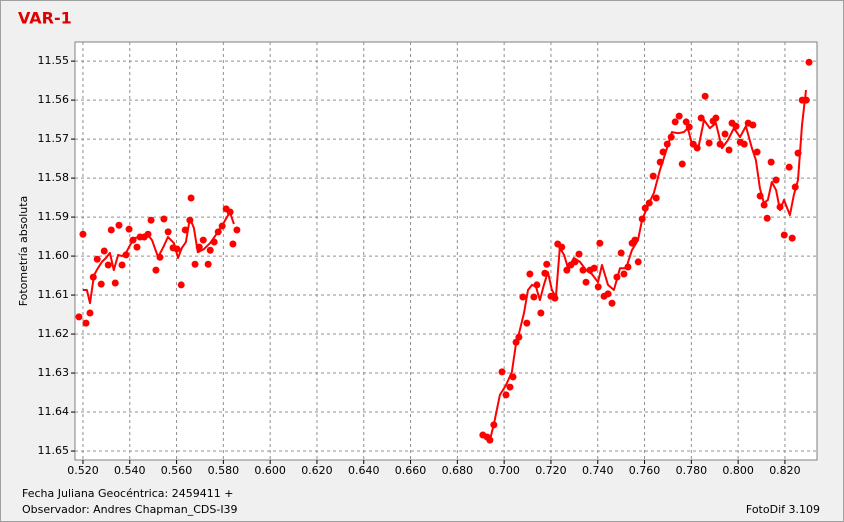 Image resolution: width=844 pixels, height=522 pixels. What do you see at coordinates (130, 509) in the screenshot?
I see `observer: Observador: Andres Chapman_CDS-I39` at bounding box center [130, 509].